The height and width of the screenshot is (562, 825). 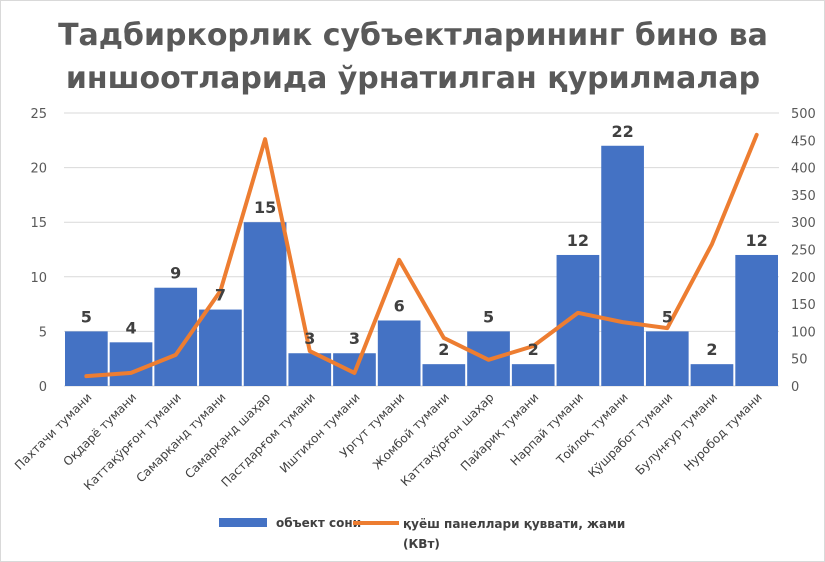 What do you see at coordinates (320, 433) in the screenshot?
I see `x-axis-tick-label: Иштихон тумани` at bounding box center [320, 433].